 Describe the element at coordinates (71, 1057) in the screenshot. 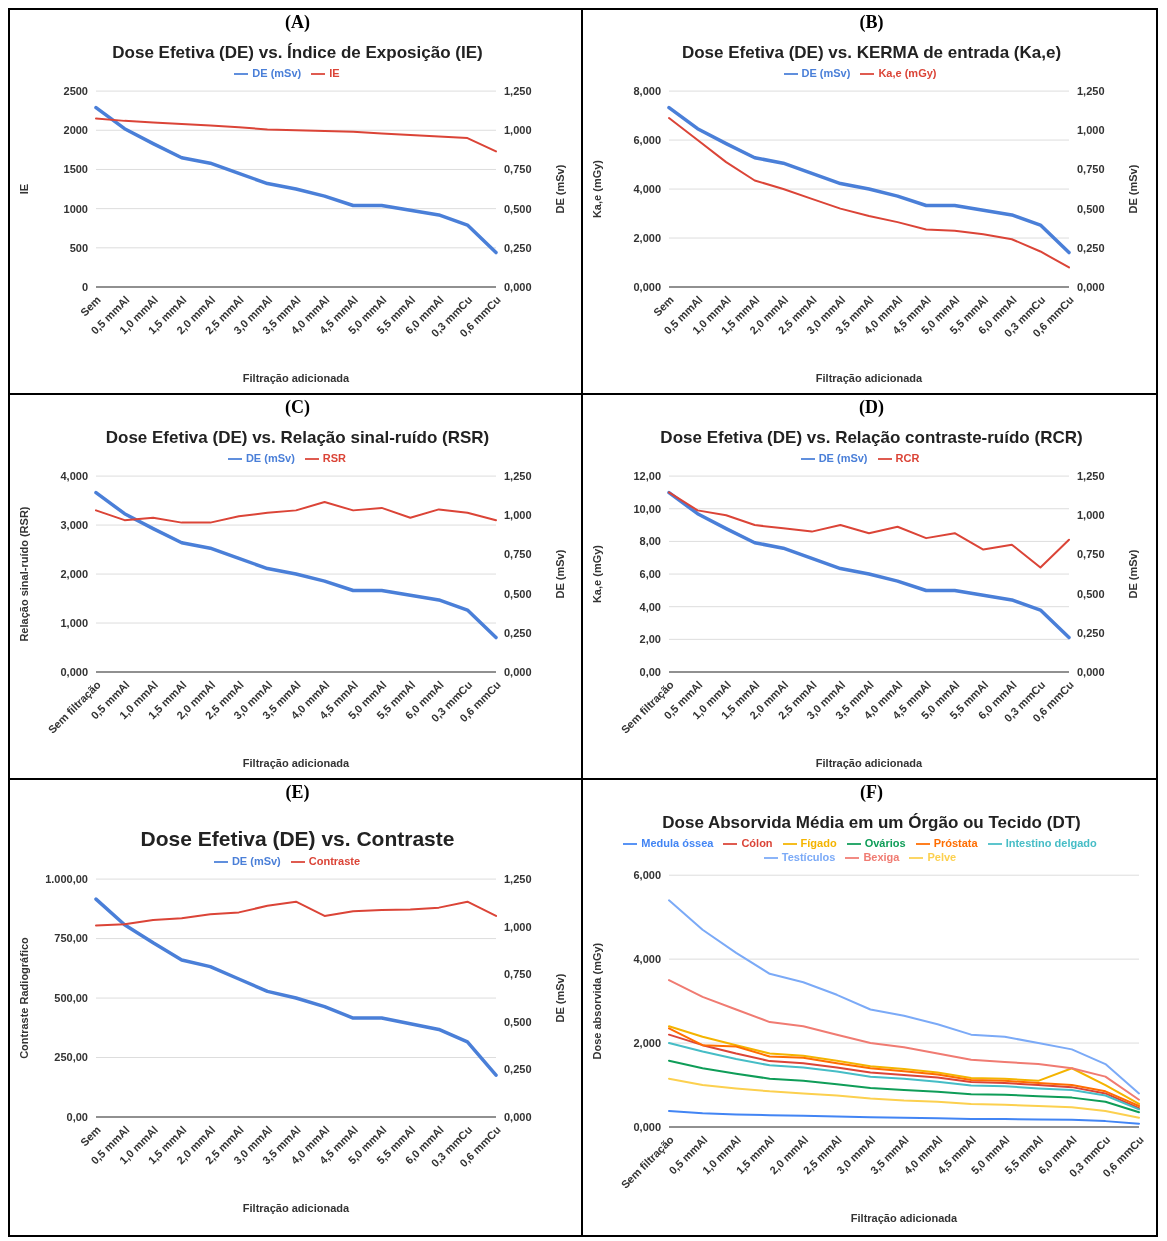

I see `y-tick-label: 250,00` at that location.